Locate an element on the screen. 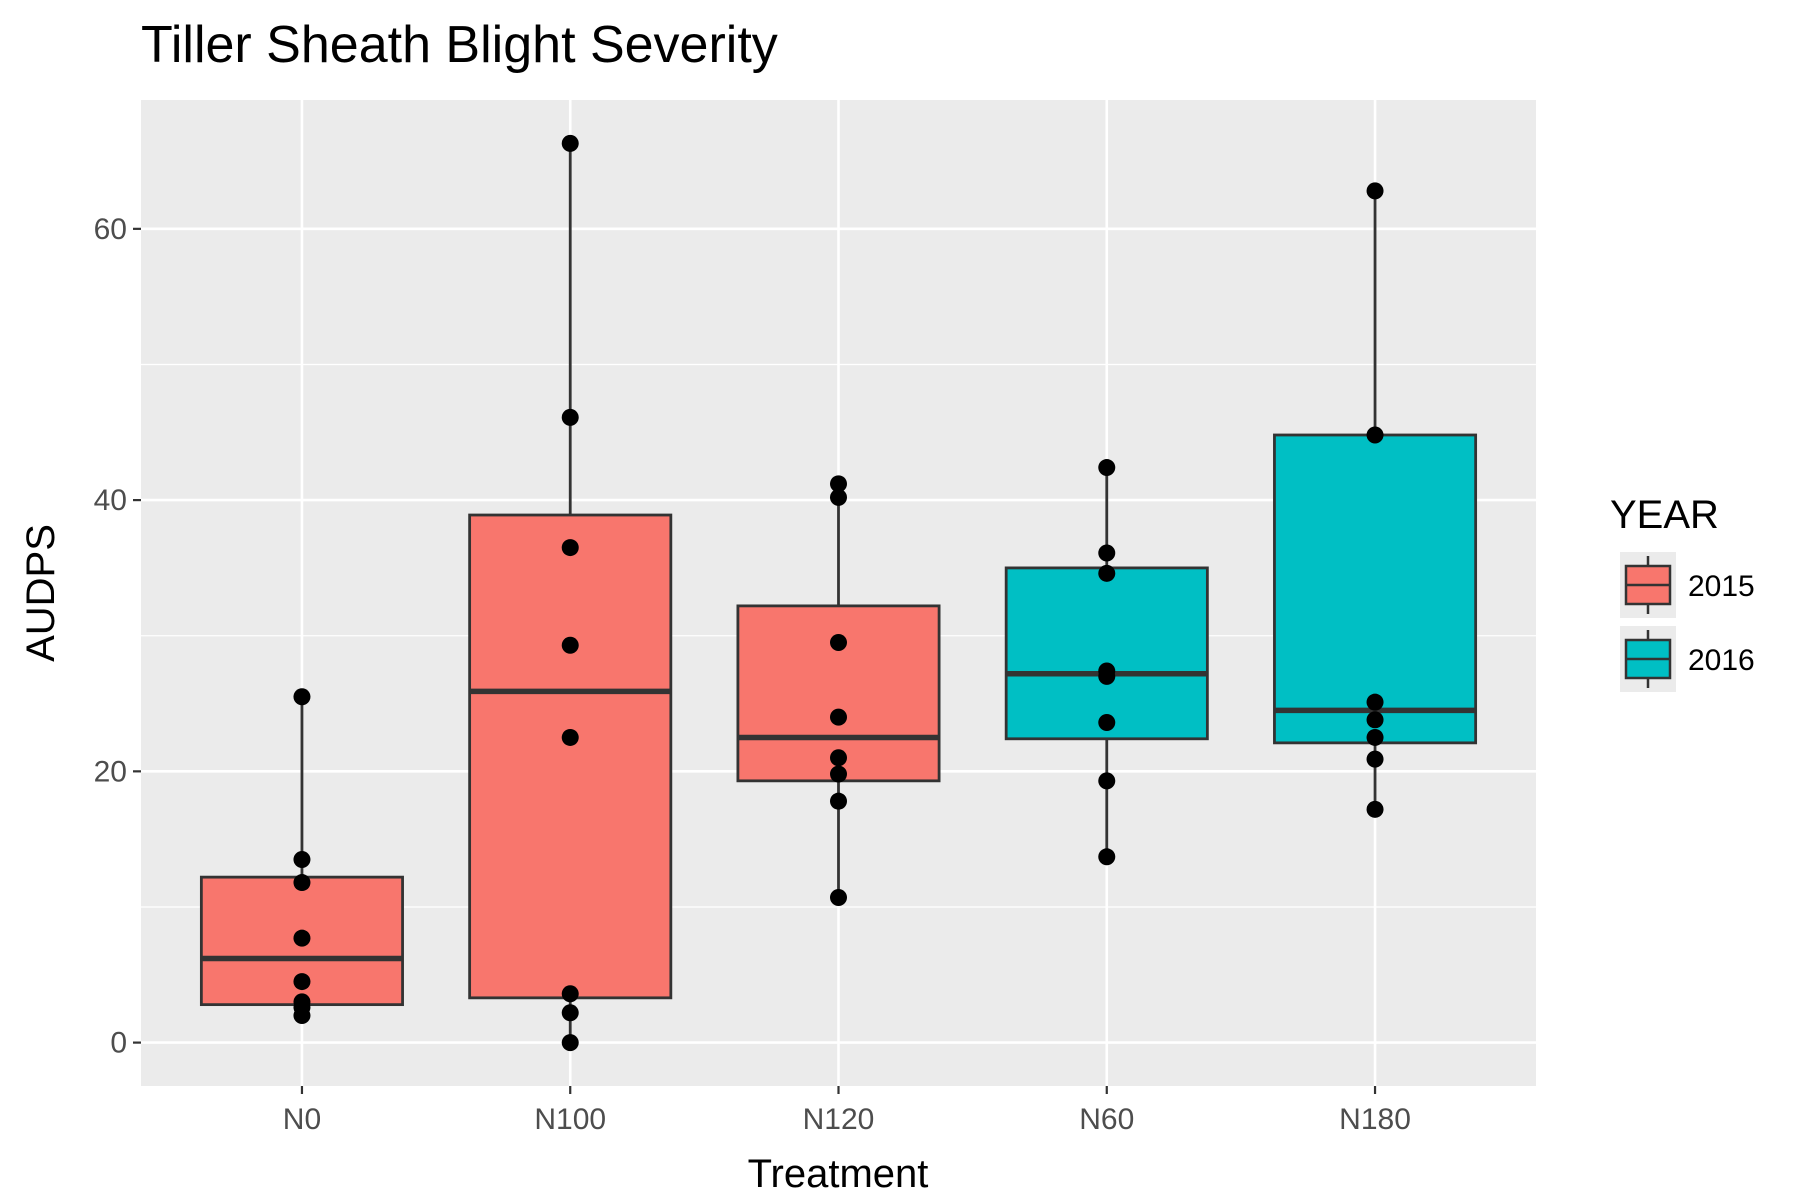 The height and width of the screenshot is (1200, 1800). box-N100 is located at coordinates (570, 756).